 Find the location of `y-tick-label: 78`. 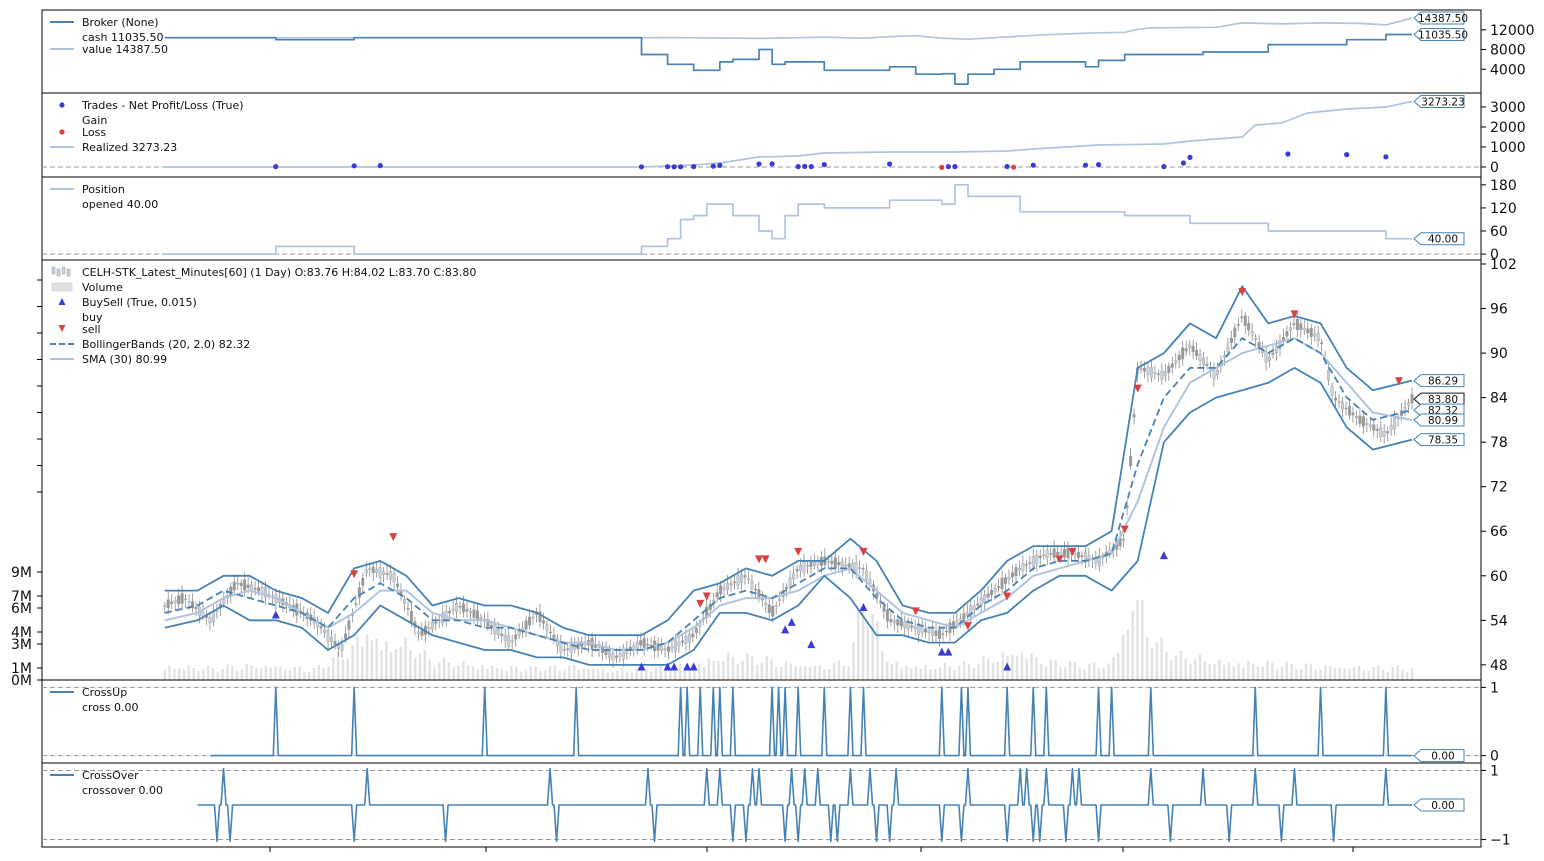

y-tick-label: 78 is located at coordinates (1499, 443).